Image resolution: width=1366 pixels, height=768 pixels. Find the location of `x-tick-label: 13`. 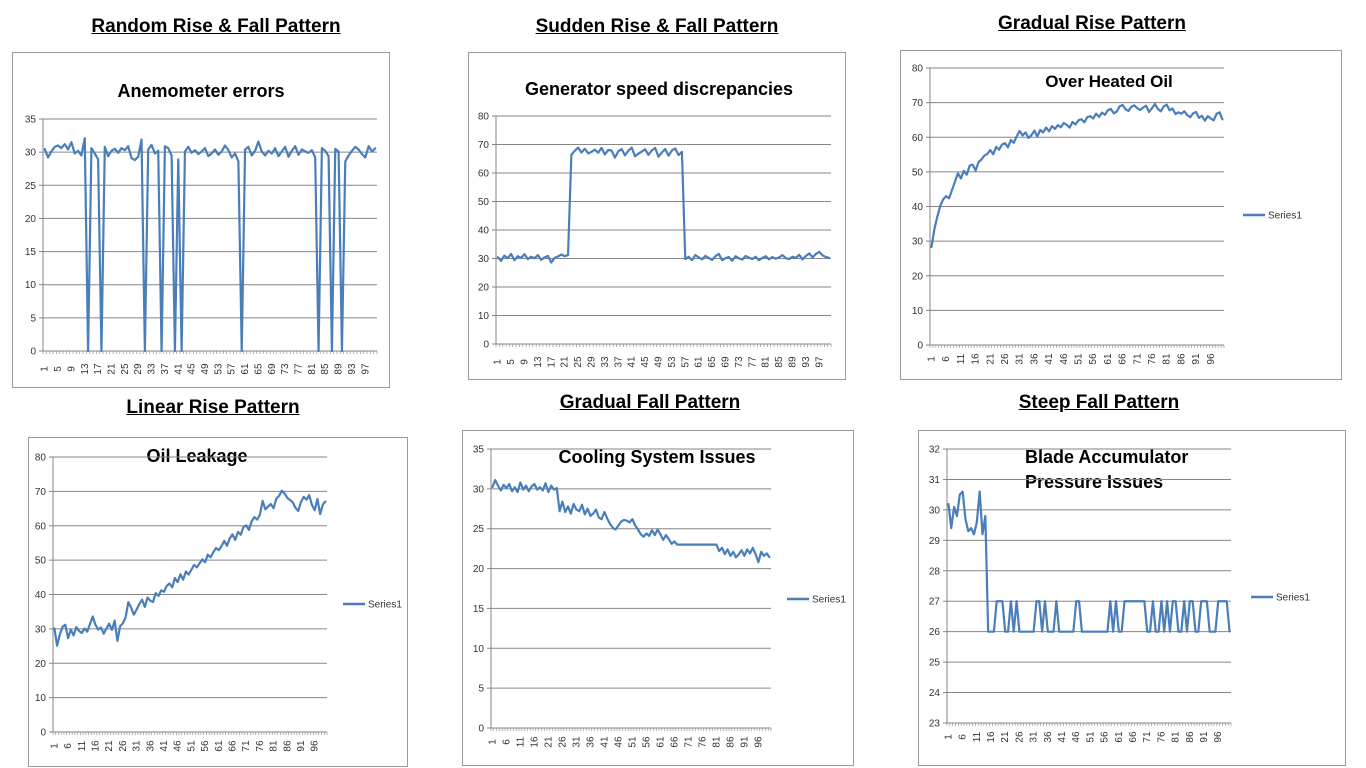

x-tick-label: 13 is located at coordinates (538, 362).